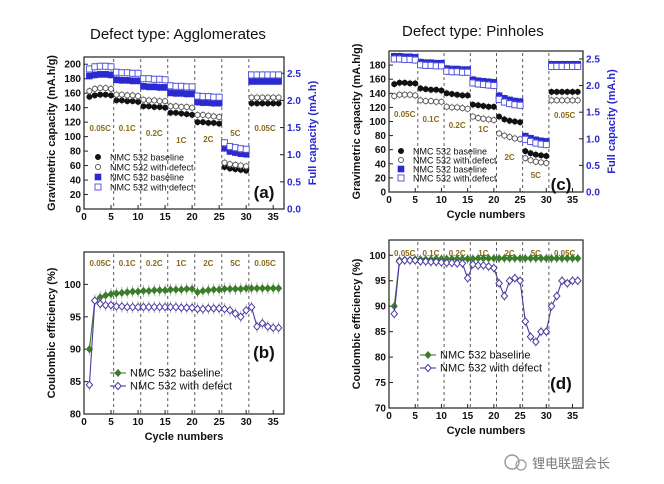 This screenshot has height=484, width=664. I want to click on x-tick-label: 30, so click(547, 200).